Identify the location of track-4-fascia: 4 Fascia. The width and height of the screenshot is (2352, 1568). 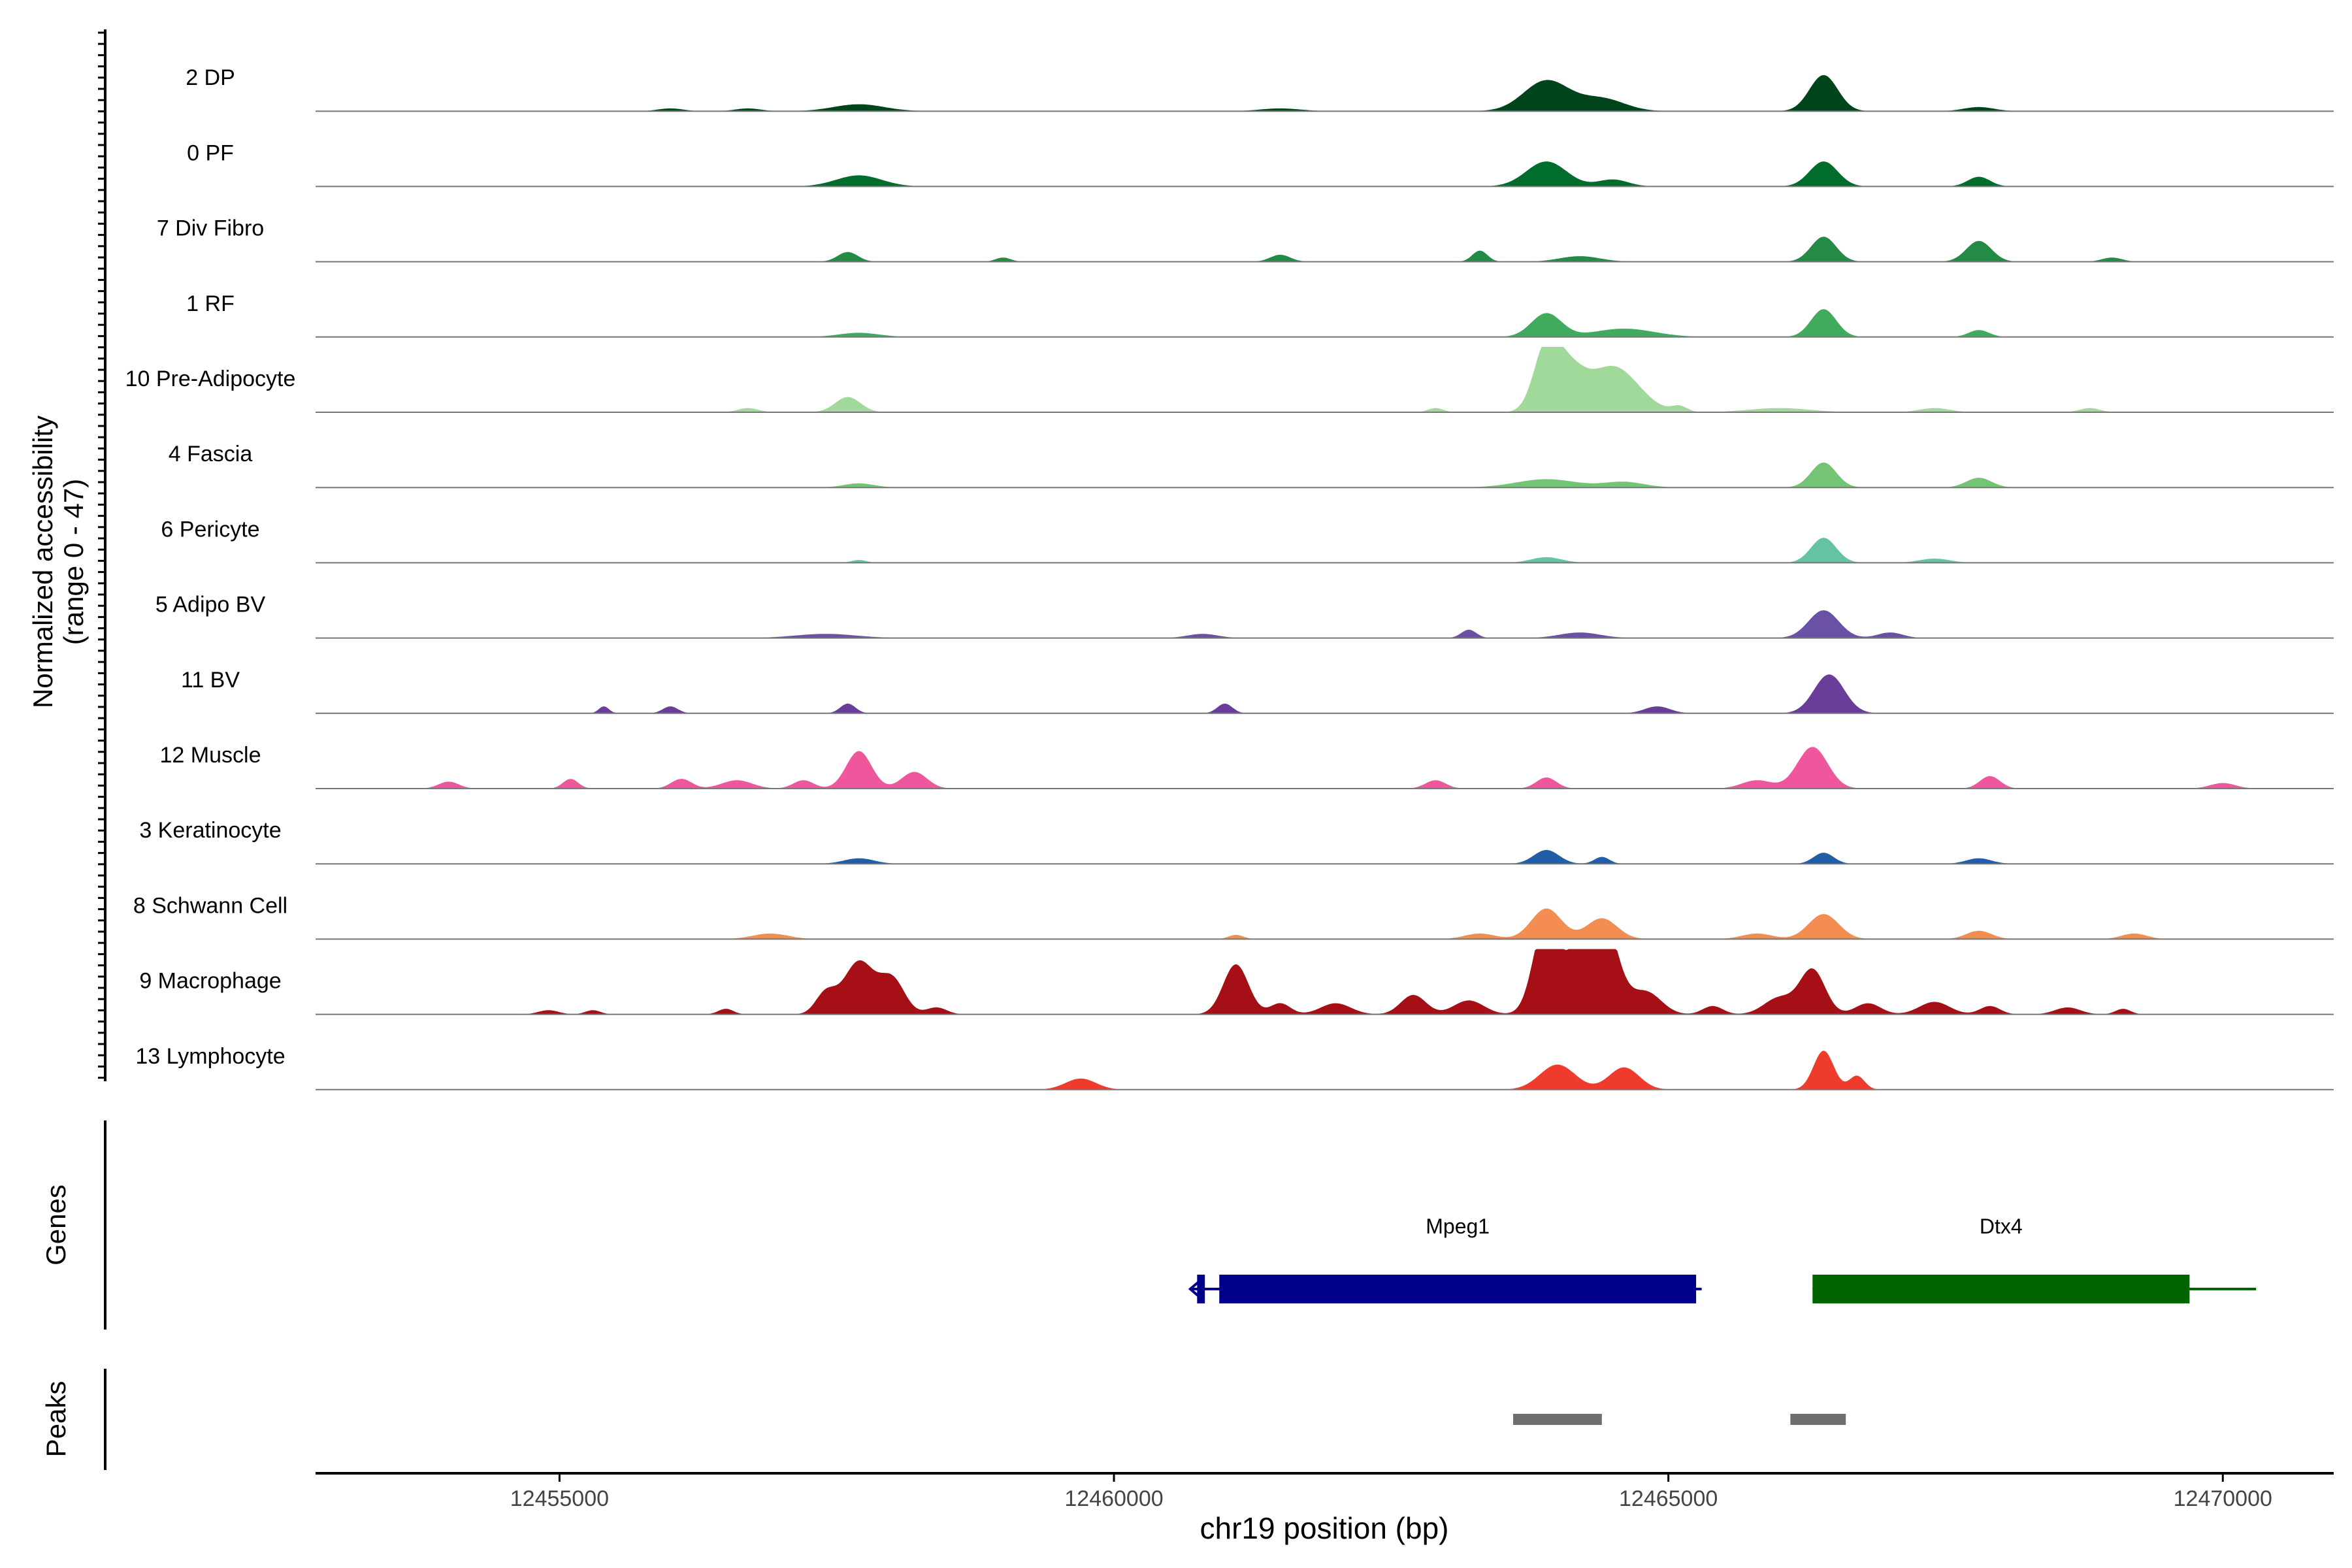
(1251, 465).